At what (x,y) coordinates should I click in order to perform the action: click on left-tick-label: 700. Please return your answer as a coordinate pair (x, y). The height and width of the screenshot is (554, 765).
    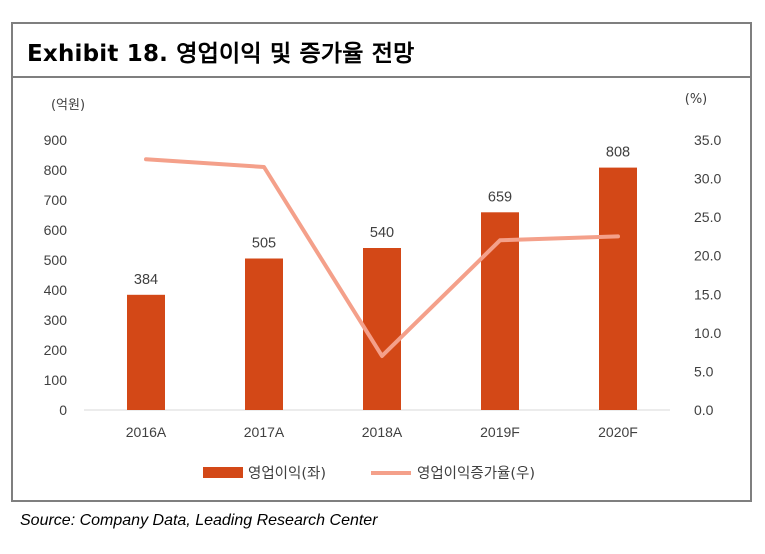
    Looking at the image, I should click on (56, 200).